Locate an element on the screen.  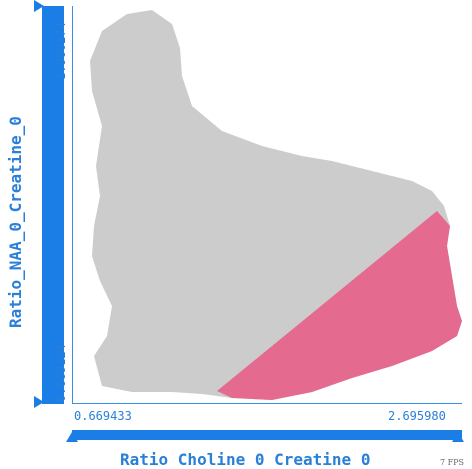
x-min-tick: 0.669433 is located at coordinates (103, 416).